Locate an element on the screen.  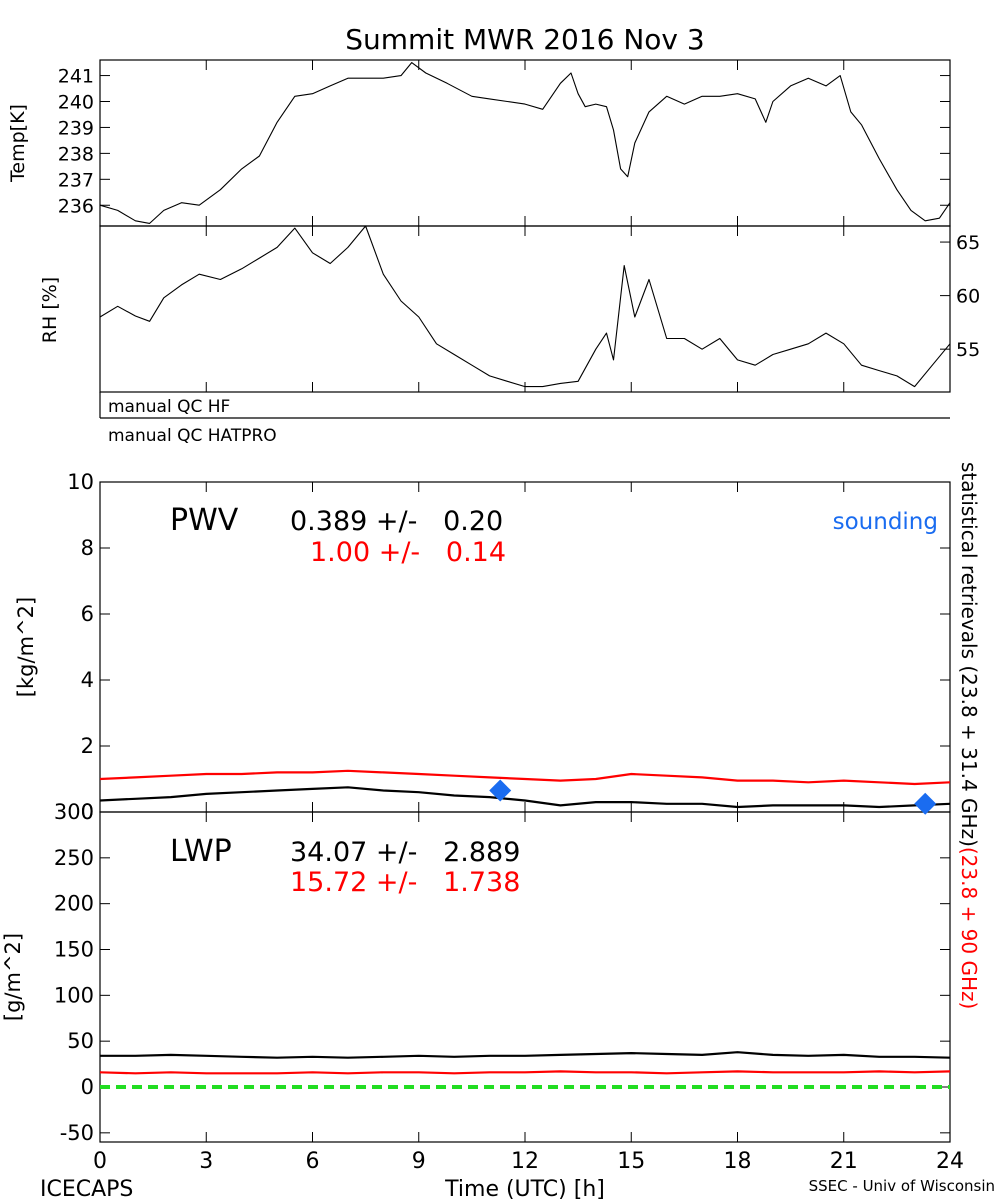
lwp-ytick-label: 300 is located at coordinates (74, 812).